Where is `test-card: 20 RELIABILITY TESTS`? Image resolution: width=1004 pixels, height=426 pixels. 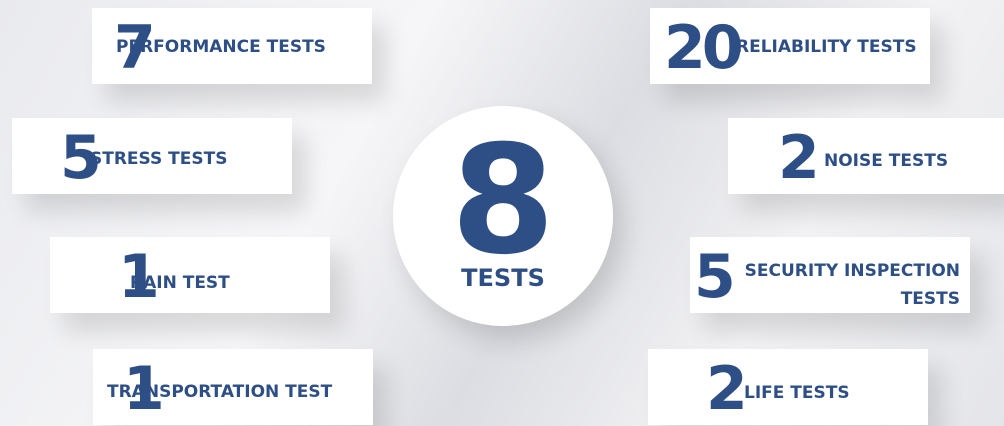 test-card: 20 RELIABILITY TESTS is located at coordinates (790, 46).